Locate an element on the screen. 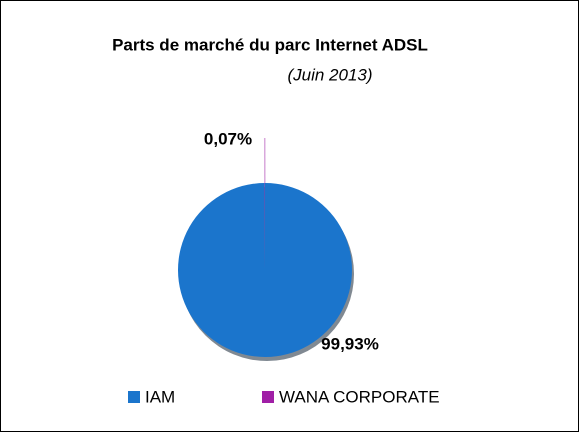 The width and height of the screenshot is (579, 432). data-label: 0,07% is located at coordinates (228, 138).